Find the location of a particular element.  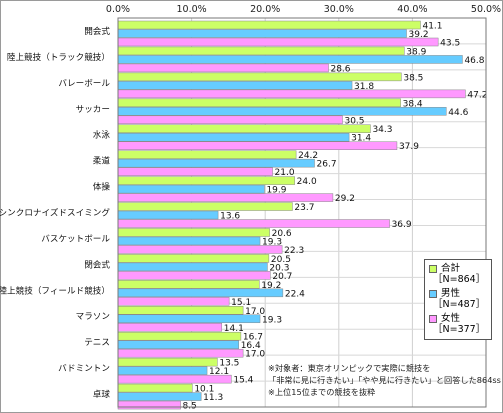

data-label: 15.4 is located at coordinates (243, 381).